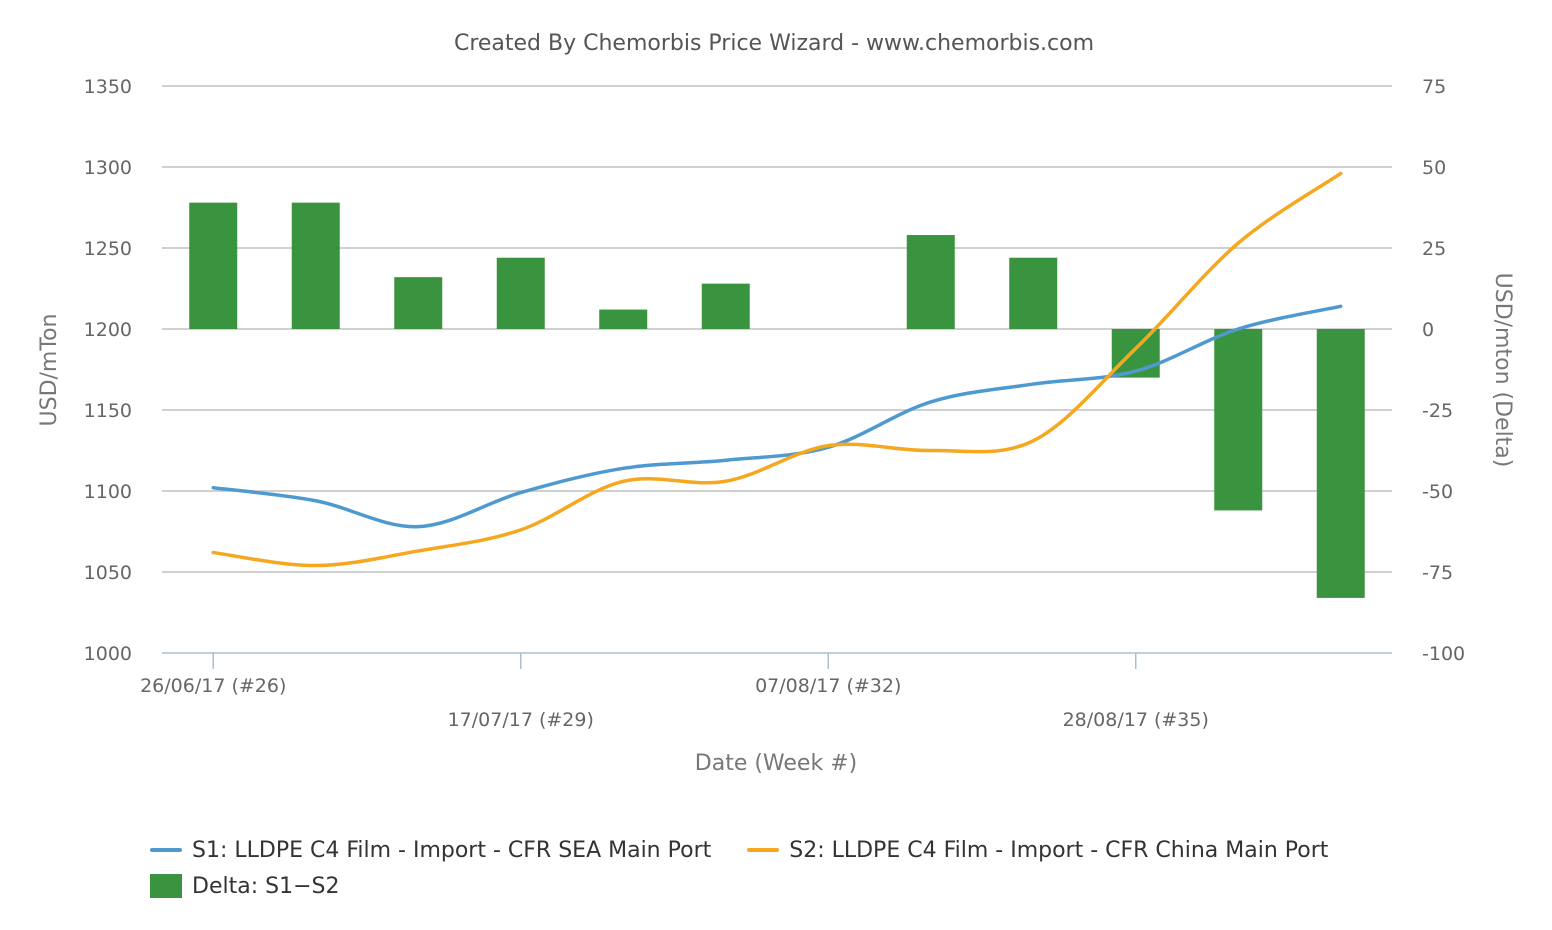 The image size is (1552, 930). Describe the element at coordinates (108, 330) in the screenshot. I see `y-tick-label: 1200` at that location.